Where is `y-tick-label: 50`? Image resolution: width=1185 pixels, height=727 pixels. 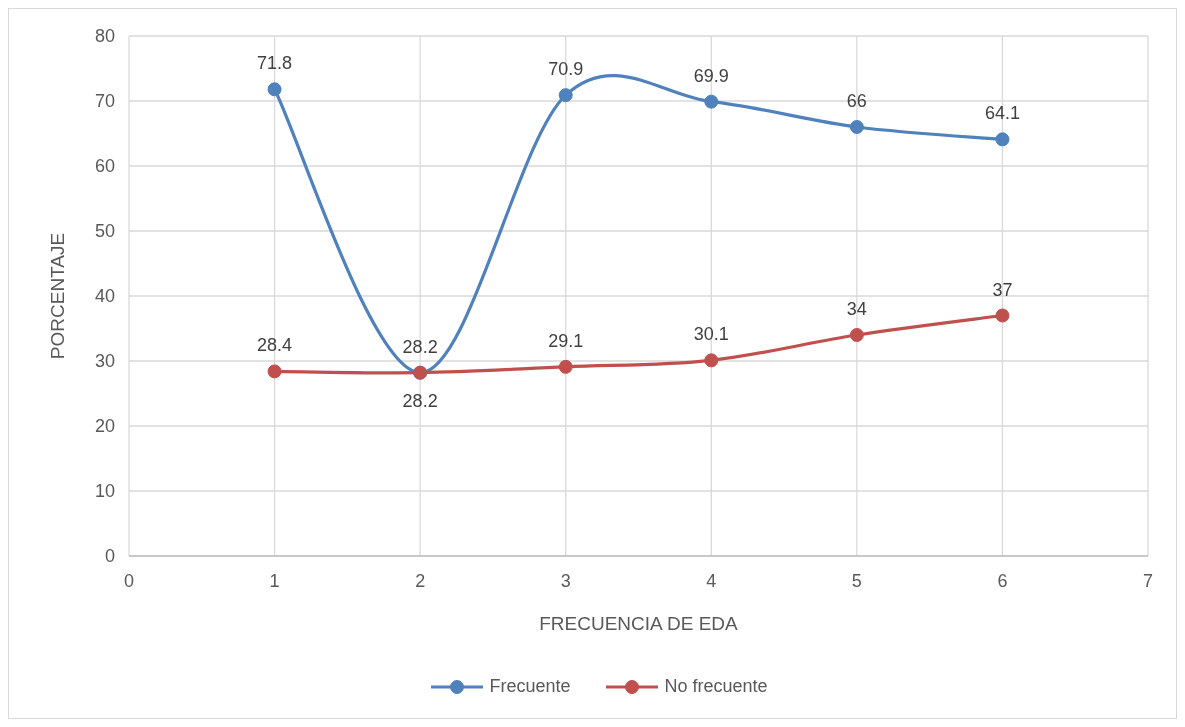 y-tick-label: 50 is located at coordinates (104, 231).